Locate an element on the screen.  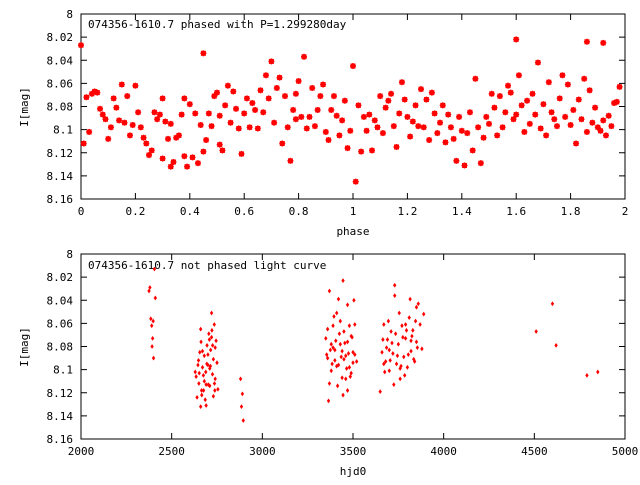
y-axis-label: I[mag] is located at coordinates (24, 107).